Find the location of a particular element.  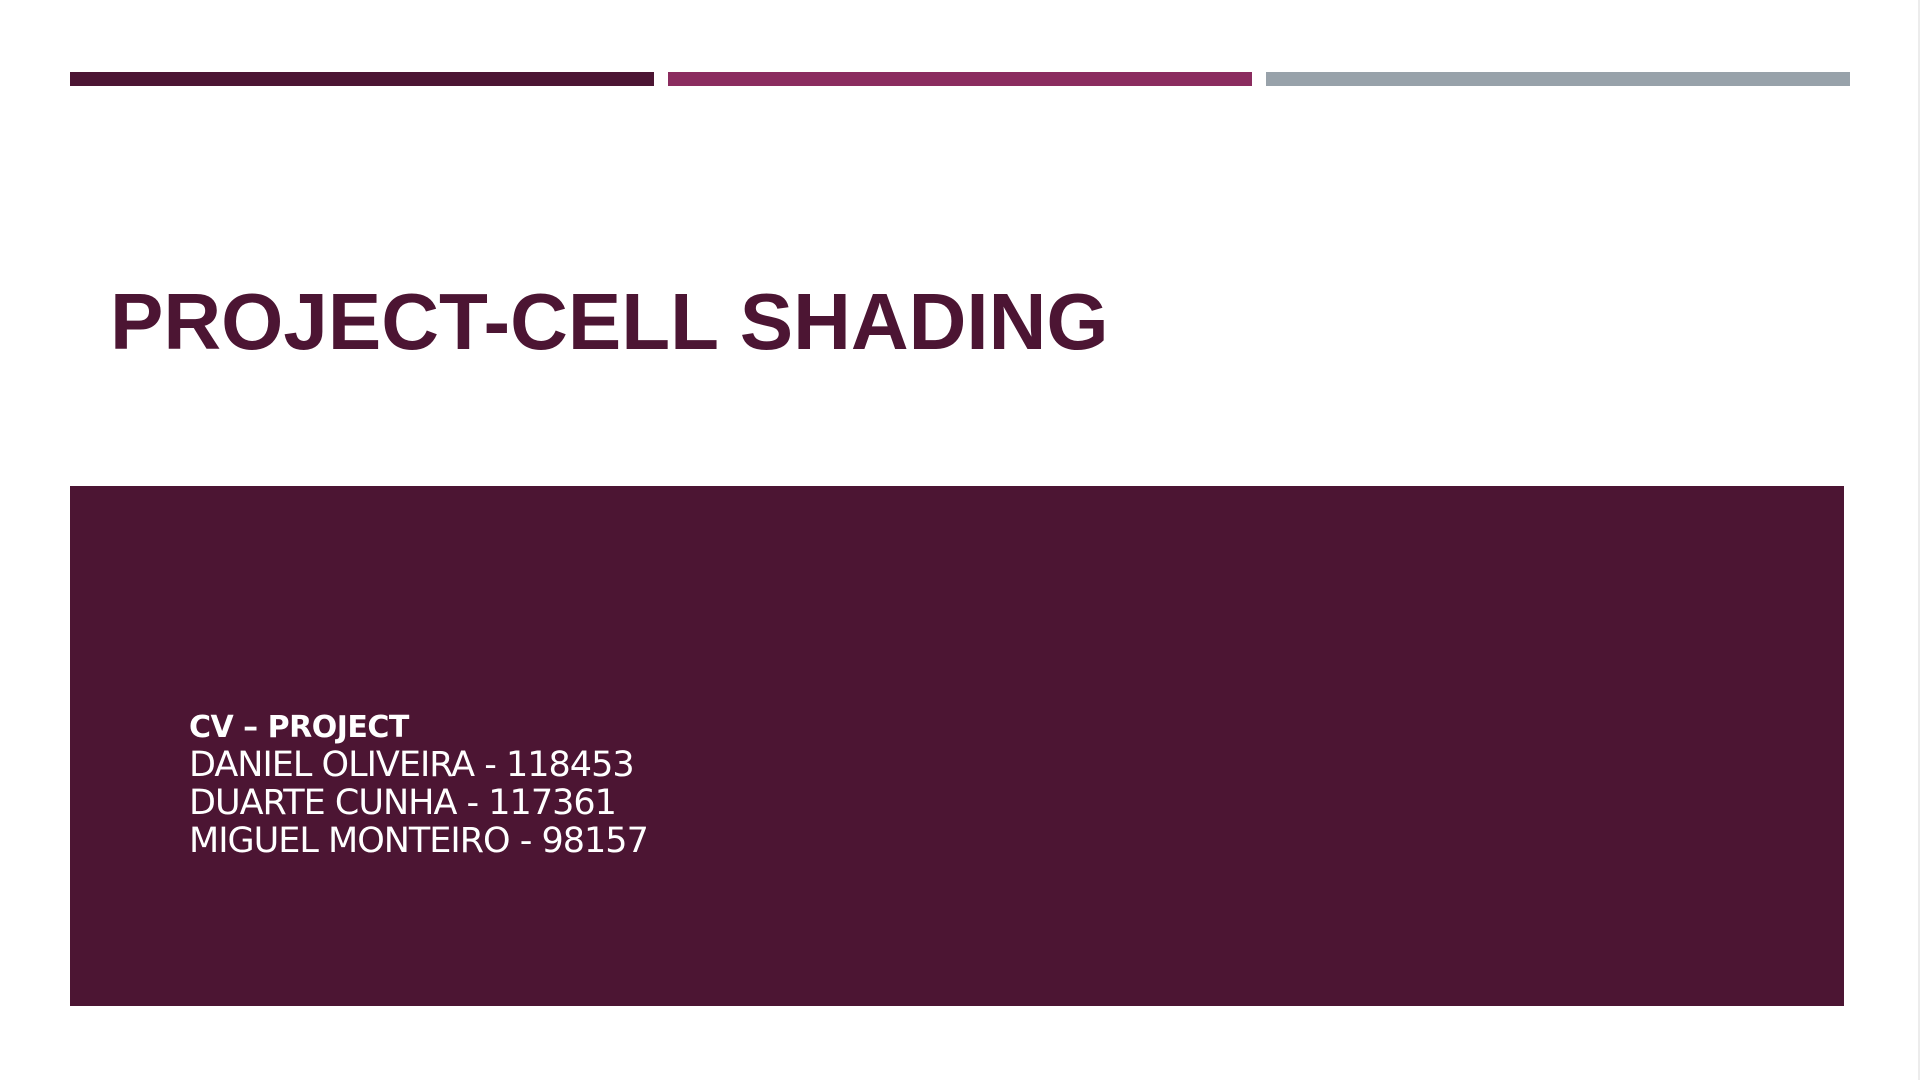

slide-edge-divider is located at coordinates (1919, 540).